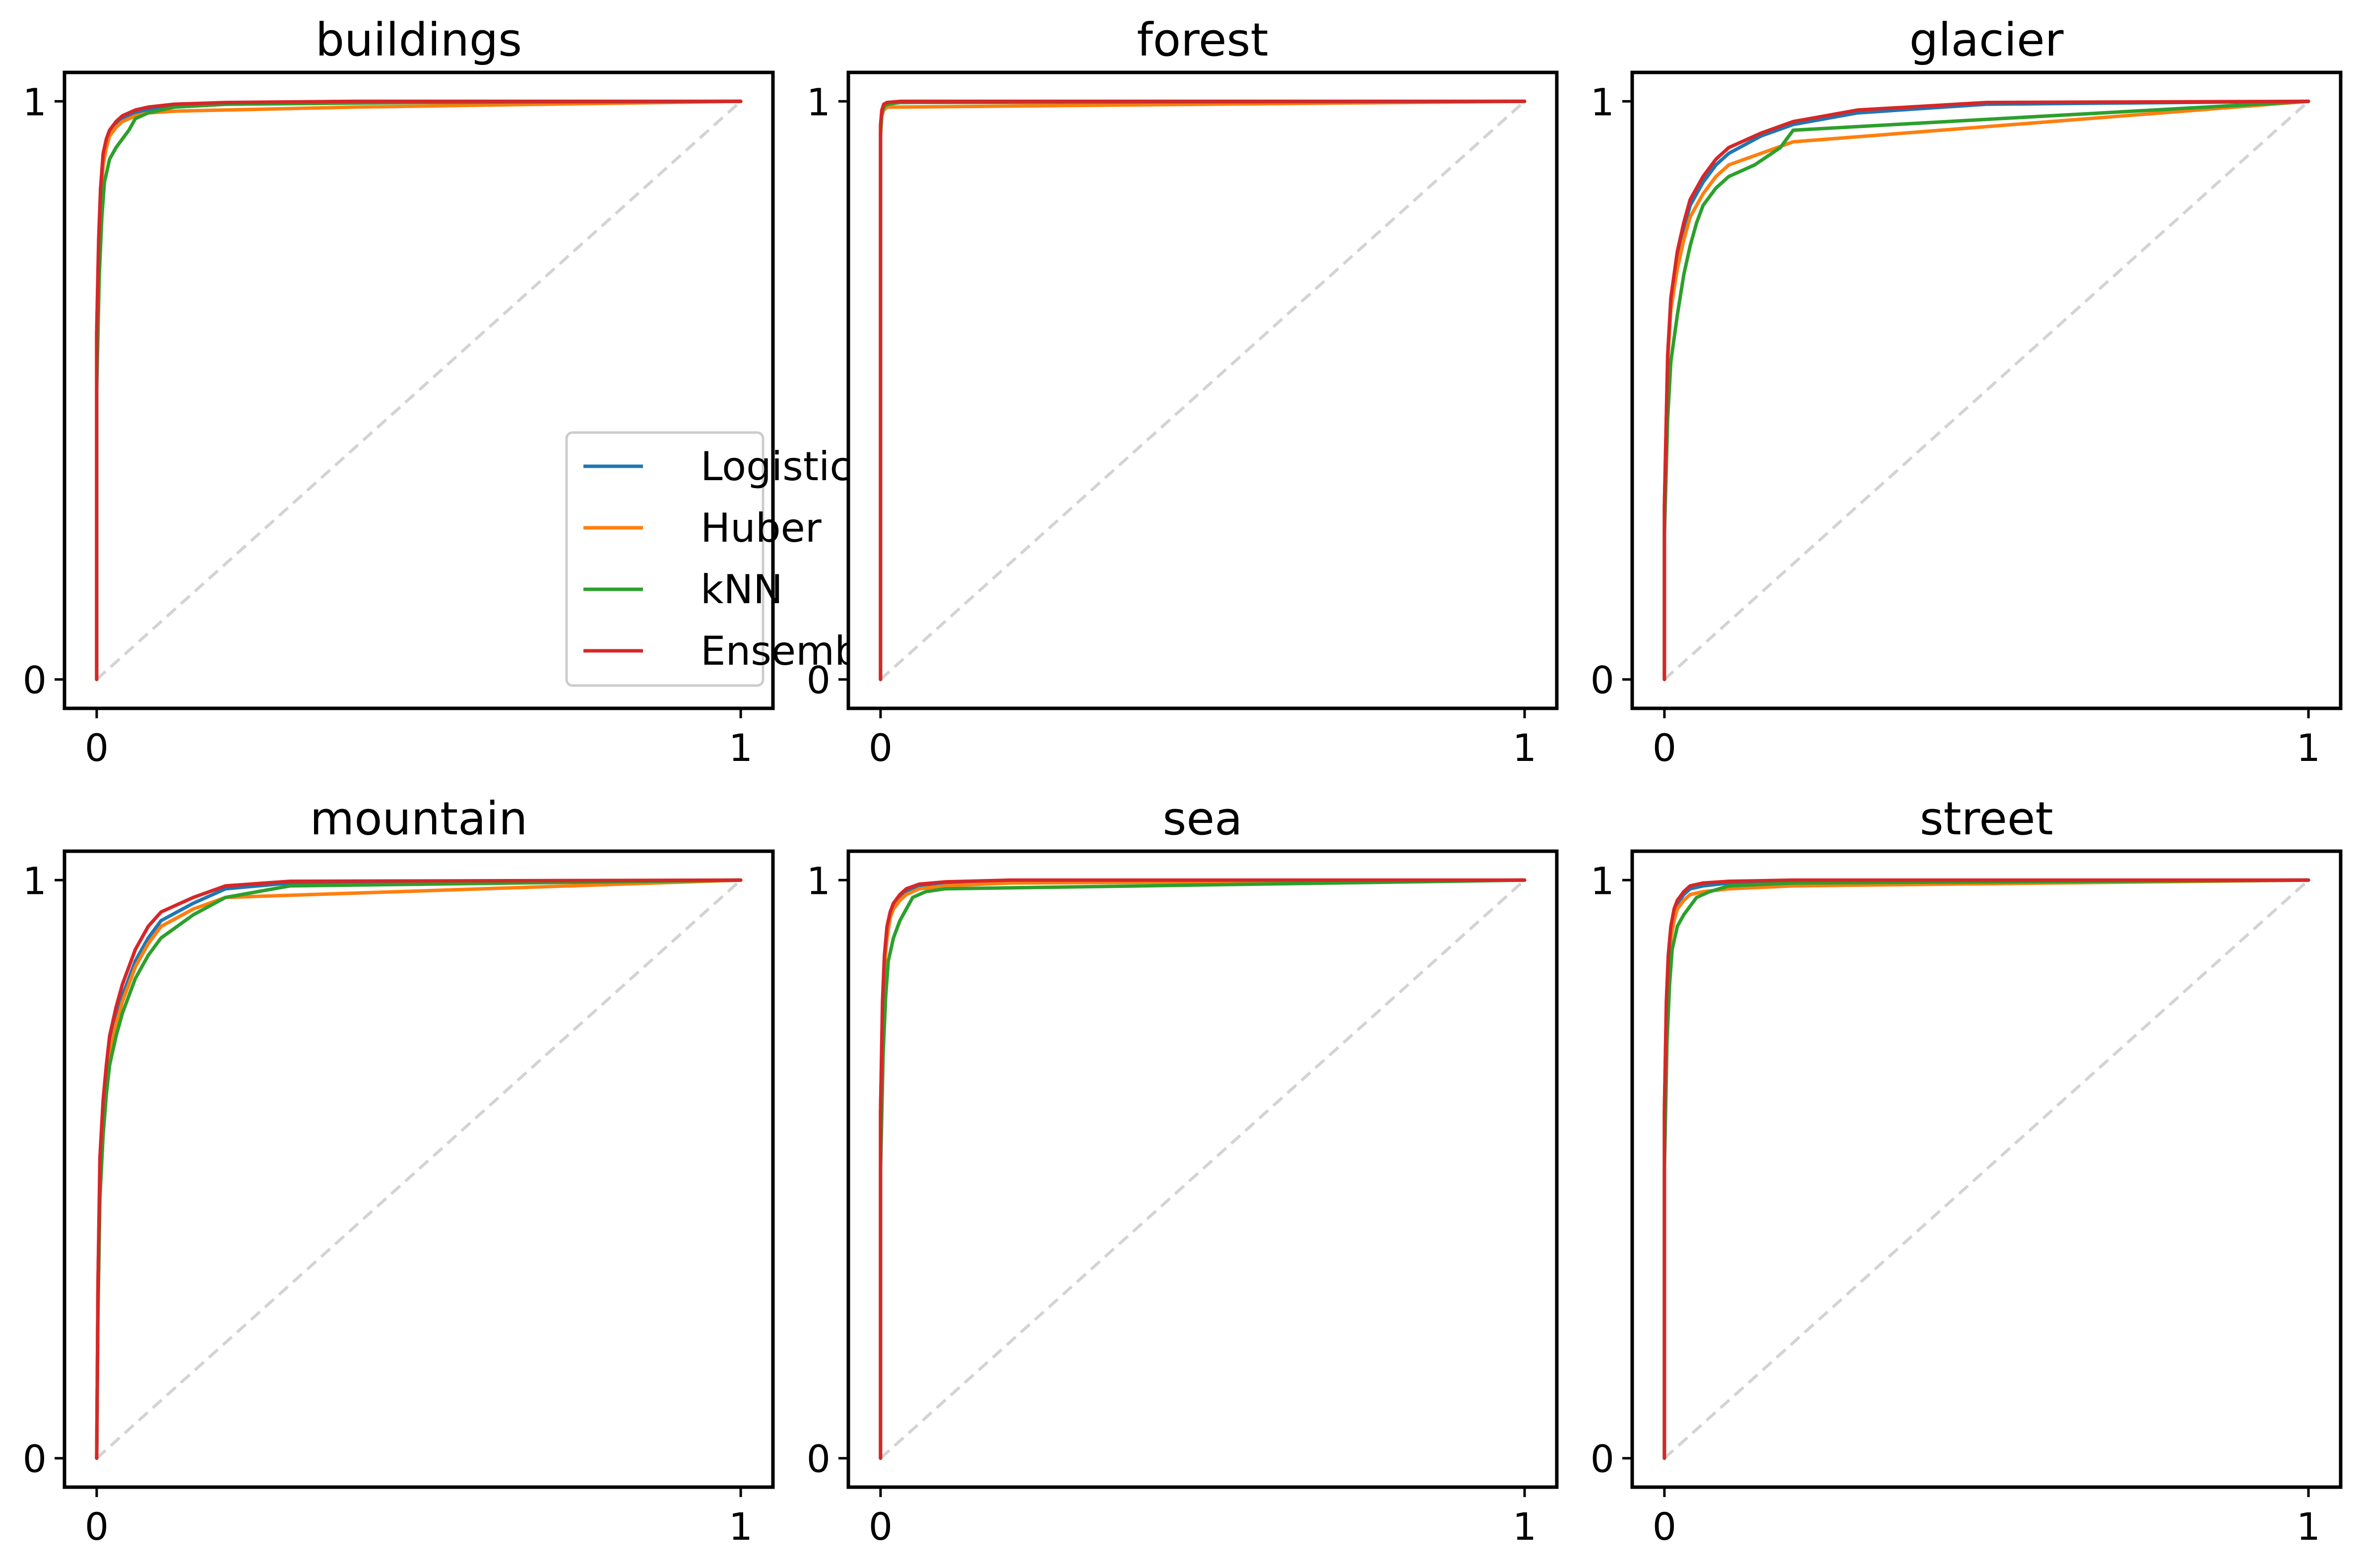 This screenshot has height=1568, width=2361. What do you see at coordinates (1202, 39) in the screenshot?
I see `panel-title: forest` at bounding box center [1202, 39].